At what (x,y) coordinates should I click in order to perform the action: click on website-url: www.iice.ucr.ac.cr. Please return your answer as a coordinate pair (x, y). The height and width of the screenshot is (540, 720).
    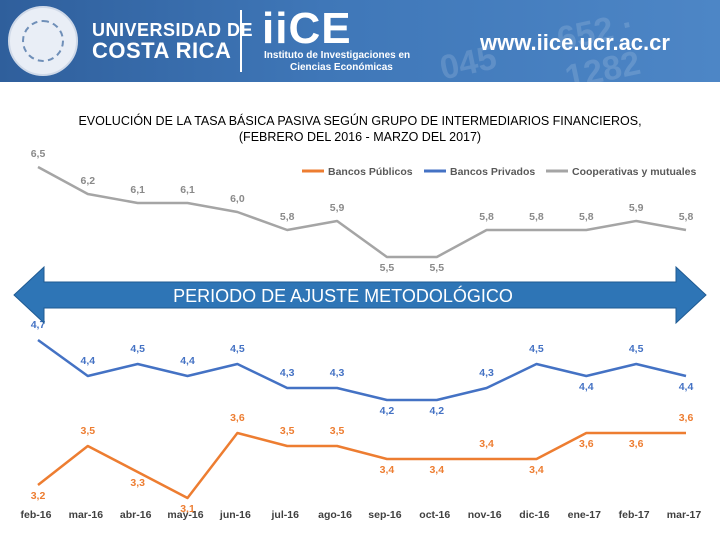
    Looking at the image, I should click on (575, 42).